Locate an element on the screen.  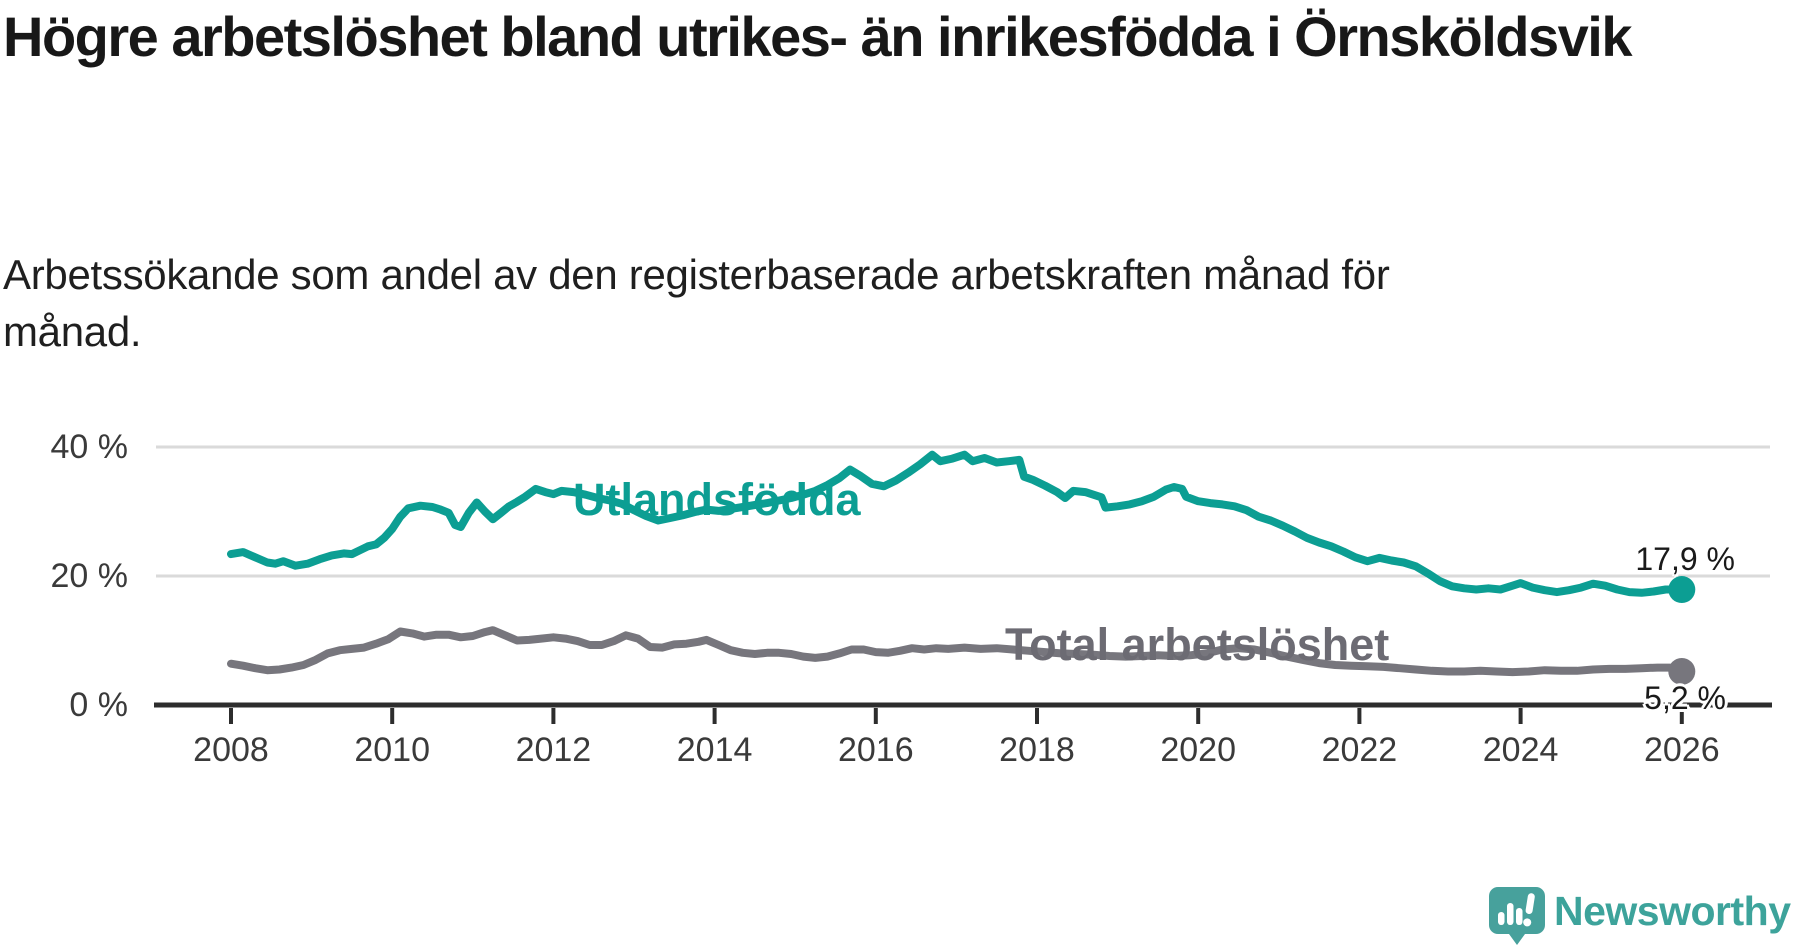
newsworthy-logo-text: Newsworthy is located at coordinates (1672, 911).